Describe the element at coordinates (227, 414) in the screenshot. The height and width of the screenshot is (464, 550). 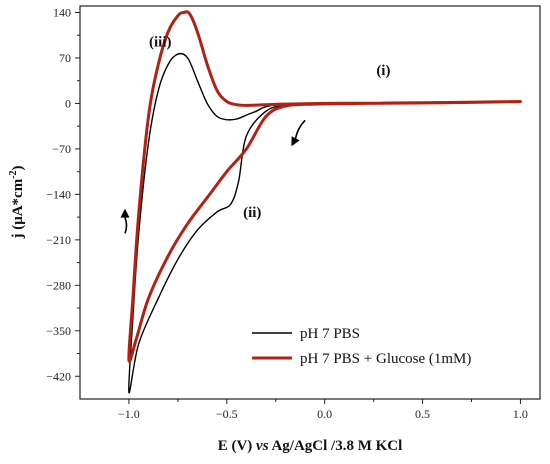
I see `x-tick-label: −0.5` at that location.